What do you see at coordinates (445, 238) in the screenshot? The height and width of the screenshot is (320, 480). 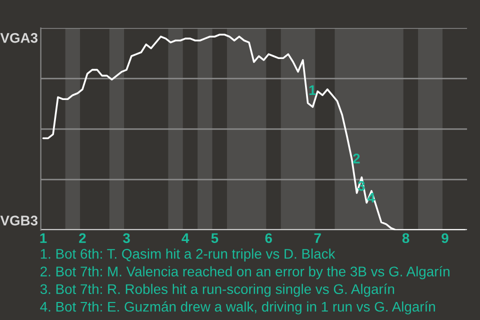 I see `x-tick-label: 9` at bounding box center [445, 238].